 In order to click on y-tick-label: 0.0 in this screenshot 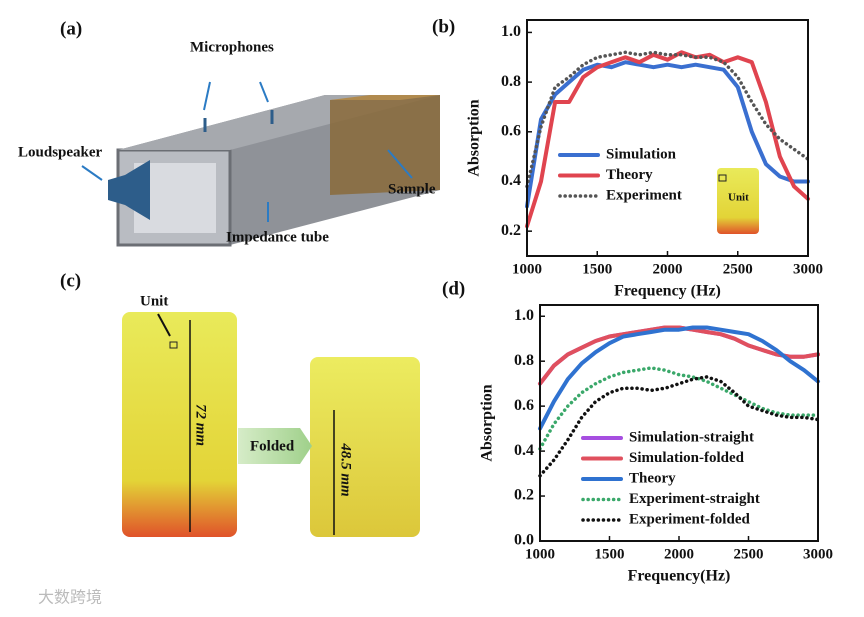, I will do `click(524, 540)`.